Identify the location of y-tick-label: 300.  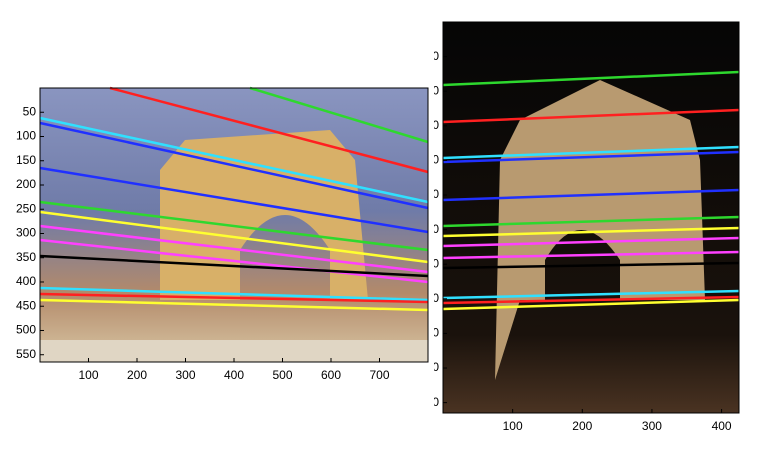
(26, 233).